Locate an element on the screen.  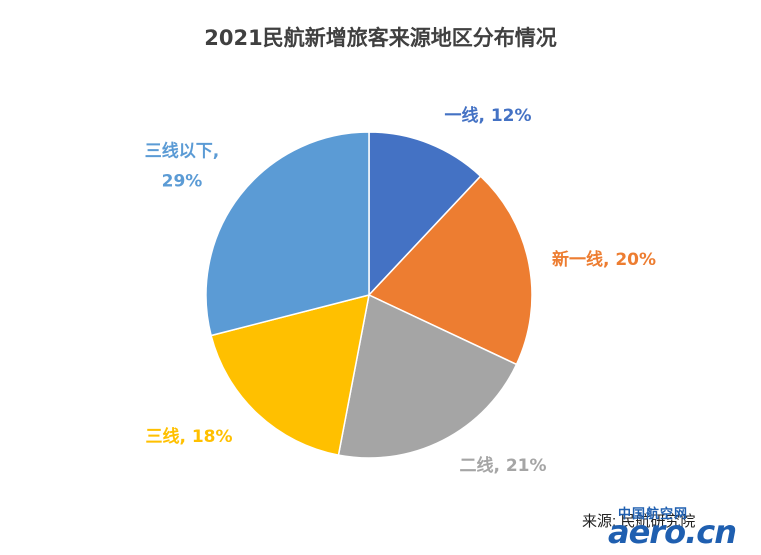
aero-cn-watermark: 中国航空网 aero.cn is located at coordinates (675, 528).